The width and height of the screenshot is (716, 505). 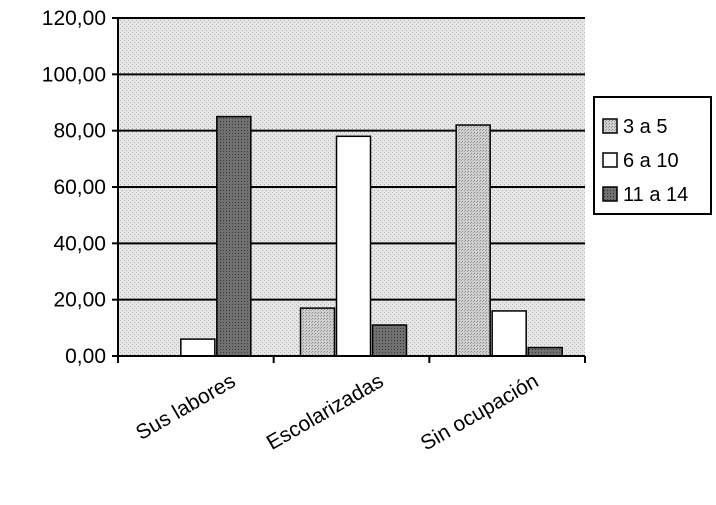 I want to click on y-tick-labels: 0,00 20,00 40,00 60,00 80,00 100,00 120,00, so click(x=74, y=187).